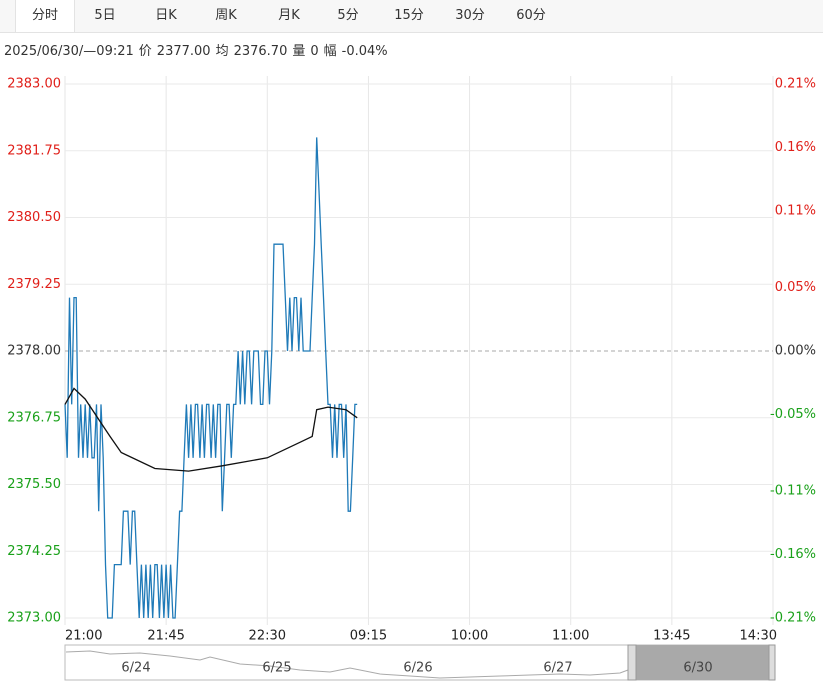 The height and width of the screenshot is (684, 823). I want to click on info-field: -0.04%, so click(364, 51).